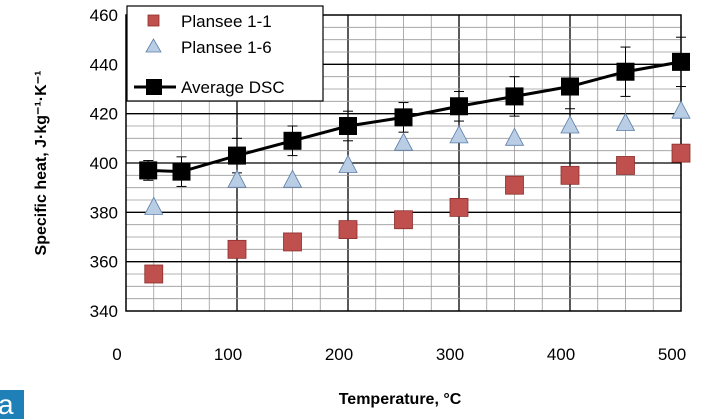 This screenshot has height=419, width=706. Describe the element at coordinates (104, 262) in the screenshot. I see `y-tick-label: 360` at that location.